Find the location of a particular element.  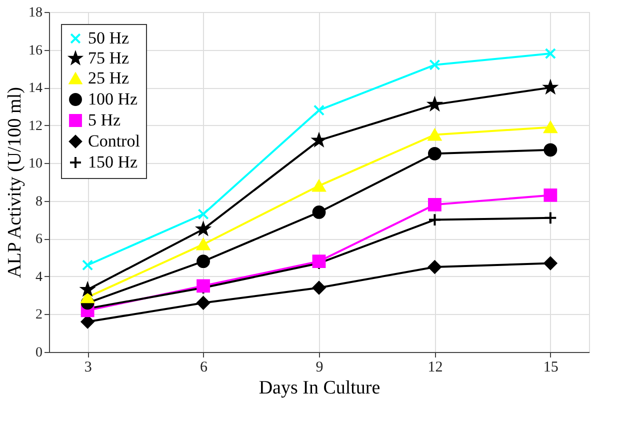

legend-label: 25 Hz is located at coordinates (109, 78).